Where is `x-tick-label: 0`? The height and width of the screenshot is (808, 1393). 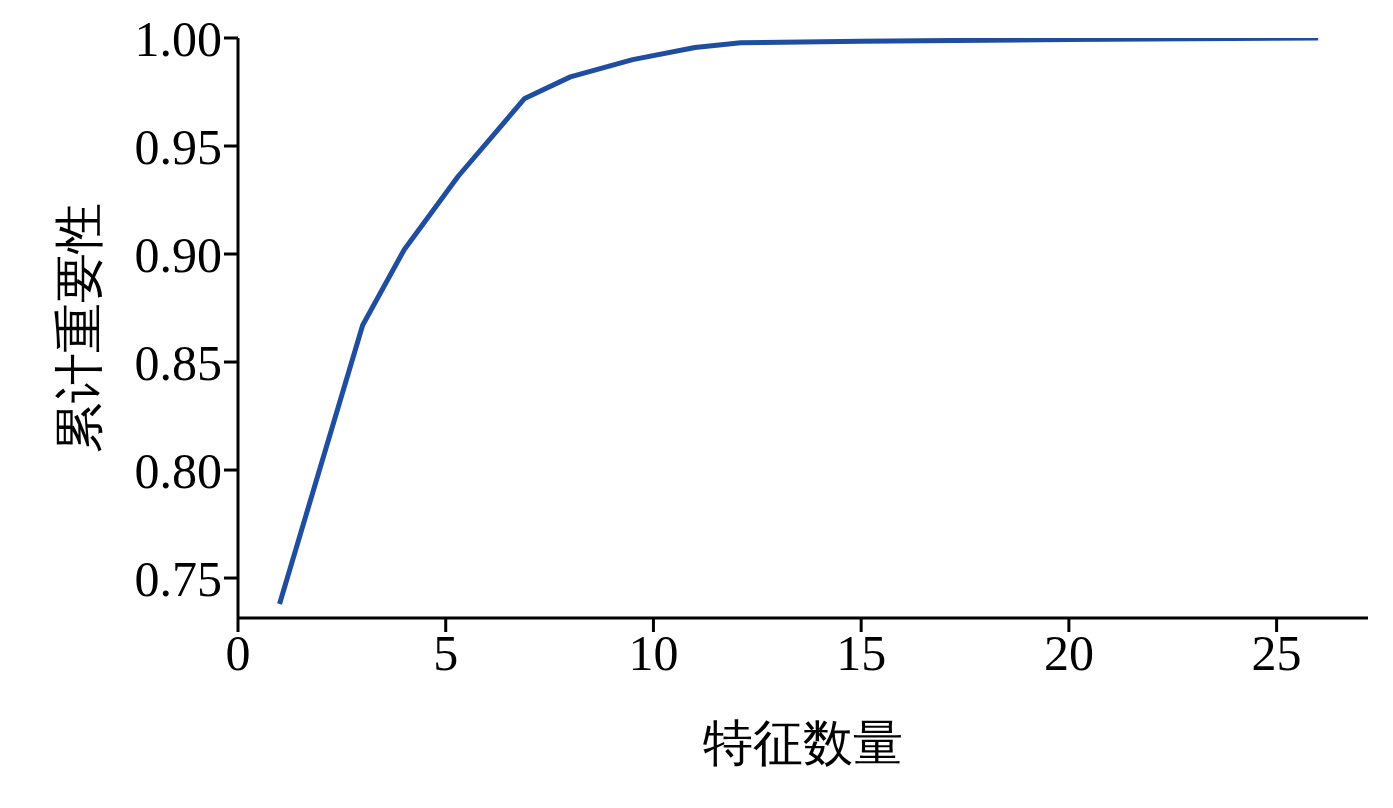 x-tick-label: 0 is located at coordinates (238, 652).